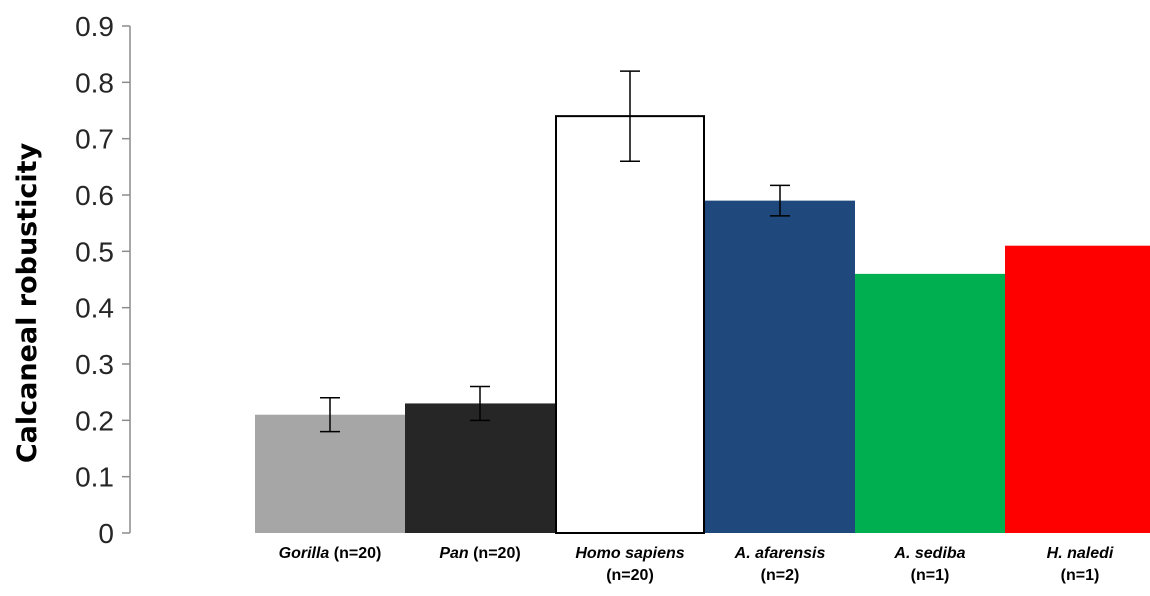 This screenshot has height=596, width=1150. I want to click on y-tick-label: 0.9, so click(94, 26).